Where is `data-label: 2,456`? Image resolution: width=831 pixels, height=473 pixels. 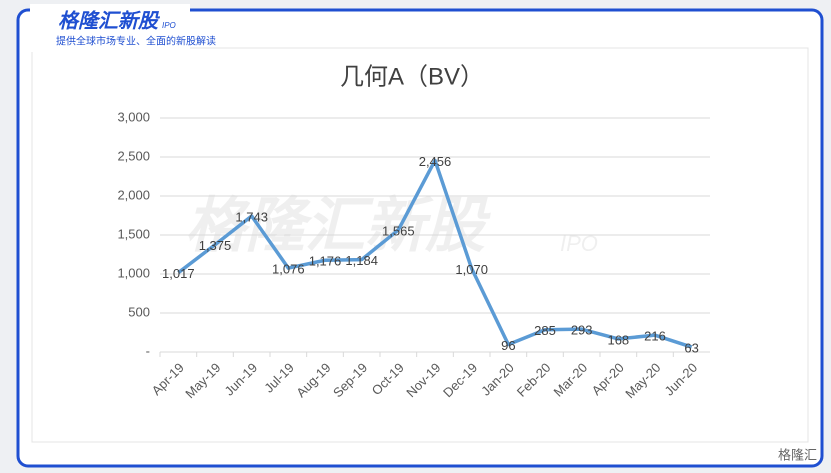
data-label: 2,456 is located at coordinates (435, 161).